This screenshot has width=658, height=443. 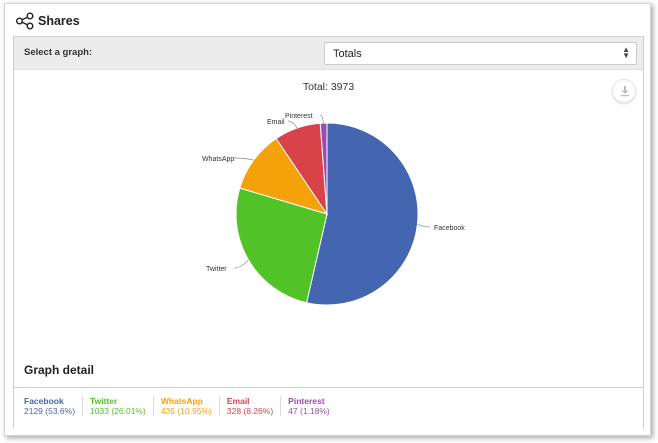 I want to click on legend-value: 435 (10.95%), so click(x=186, y=411).